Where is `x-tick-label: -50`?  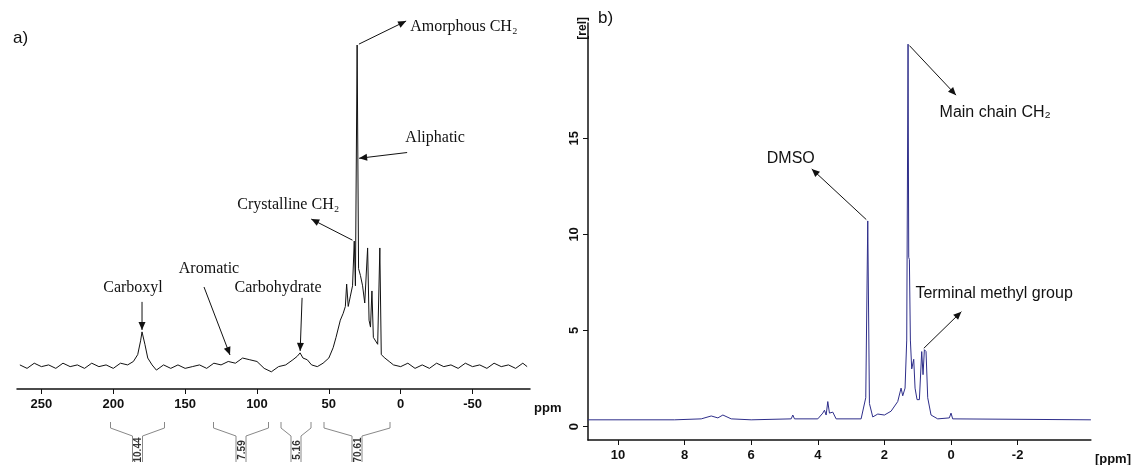 x-tick-label: -50 is located at coordinates (472, 403).